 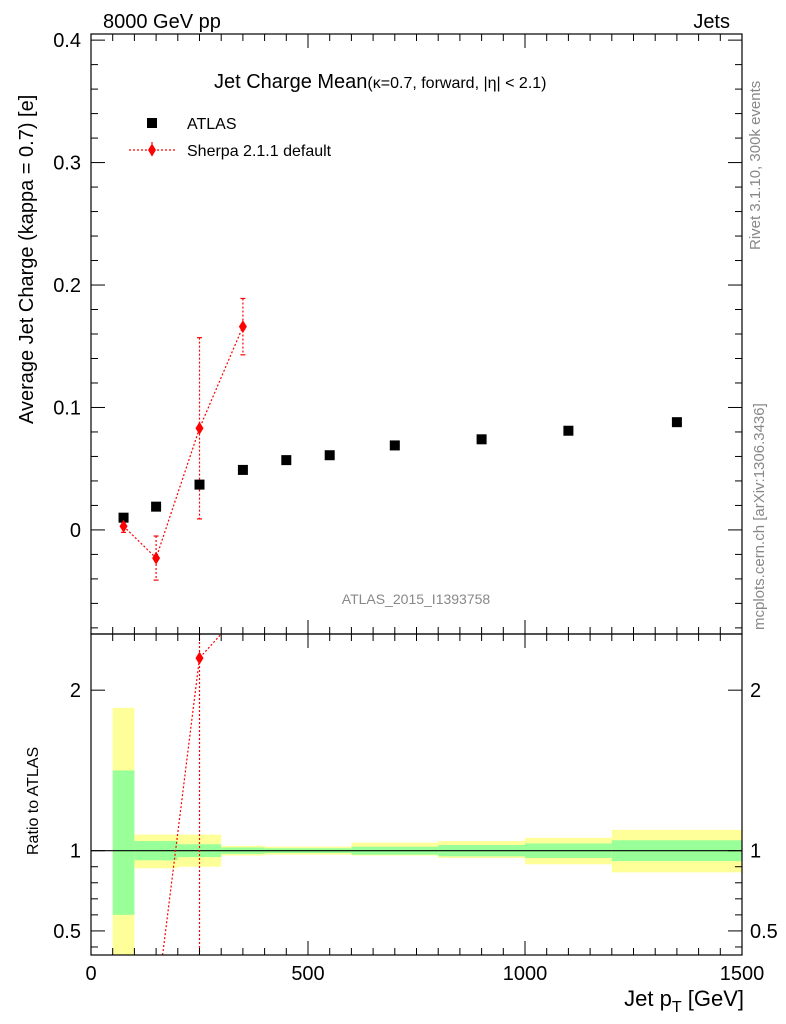 I want to click on ratio-y-tick-label: 2, so click(x=75, y=691).